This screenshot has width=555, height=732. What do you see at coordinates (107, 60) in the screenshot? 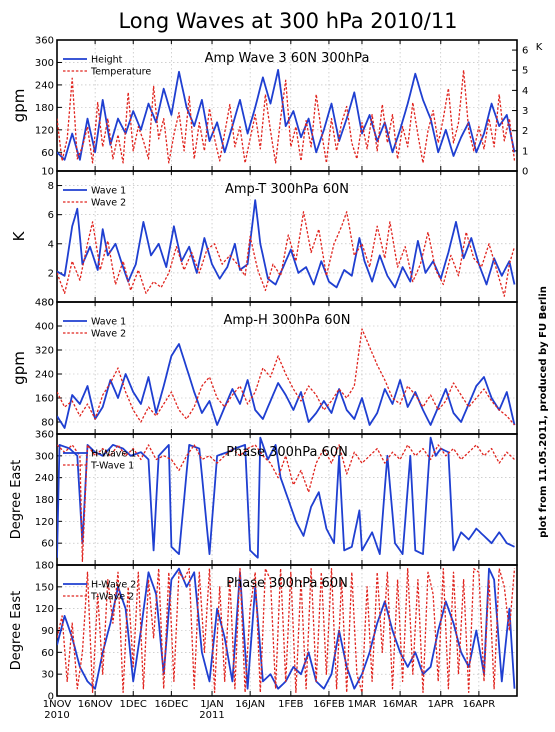
I see `legend-entry: Height` at bounding box center [107, 60].